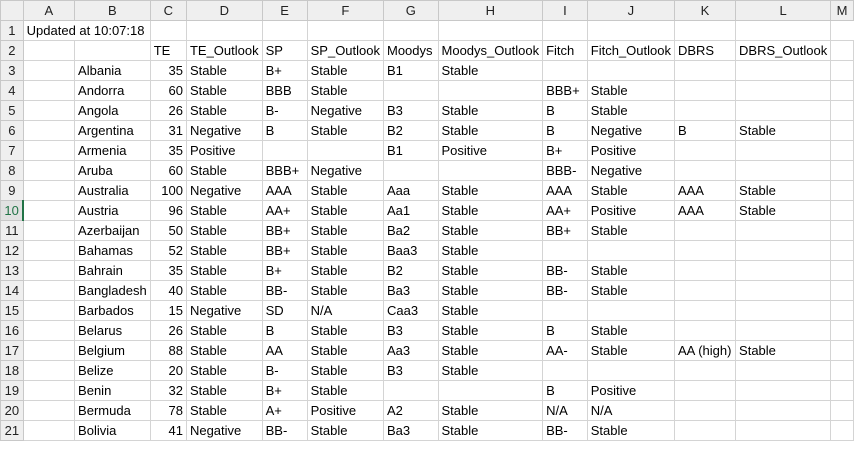  Describe the element at coordinates (565, 150) in the screenshot. I see `cell-fitch: B+` at that location.